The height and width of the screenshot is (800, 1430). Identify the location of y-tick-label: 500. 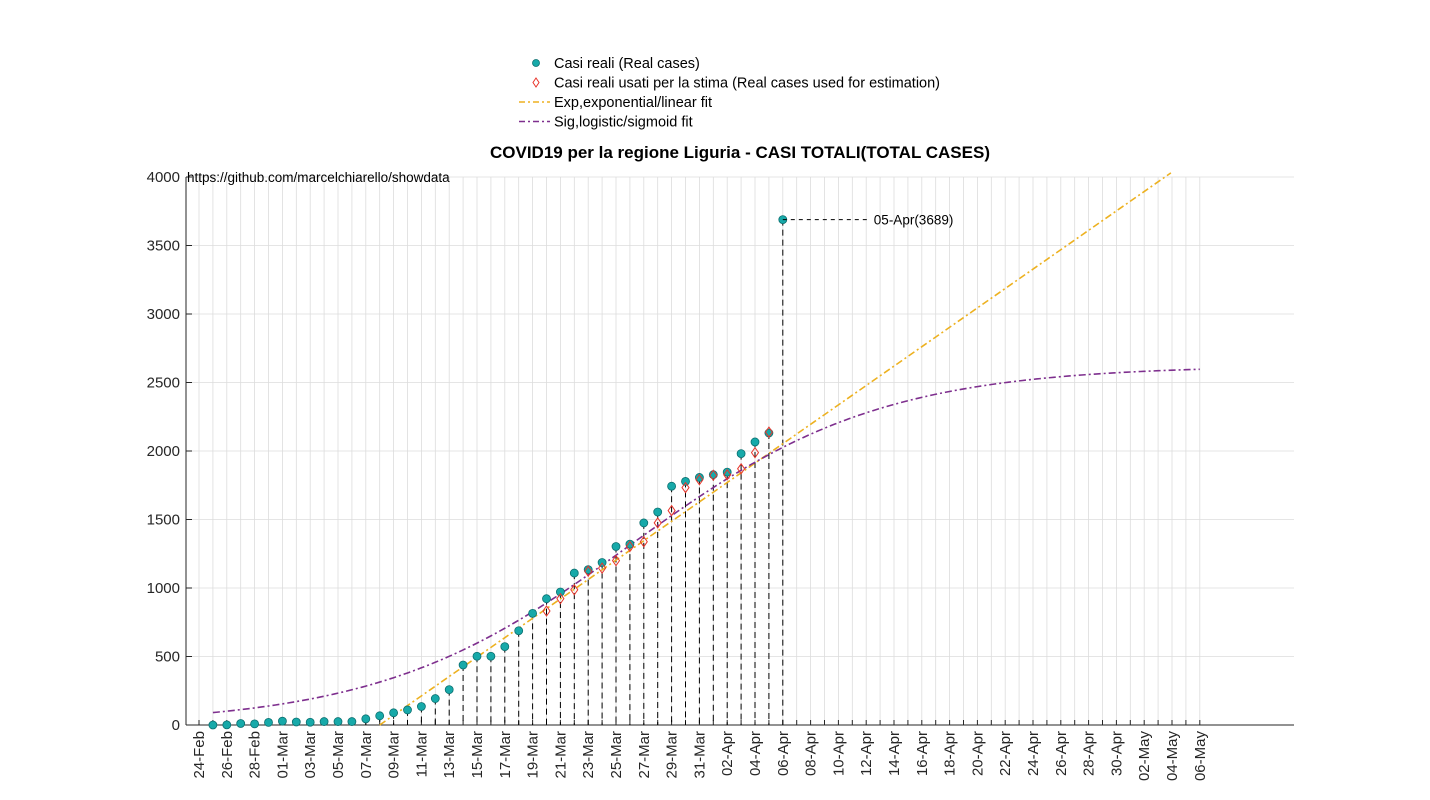
(167, 657).